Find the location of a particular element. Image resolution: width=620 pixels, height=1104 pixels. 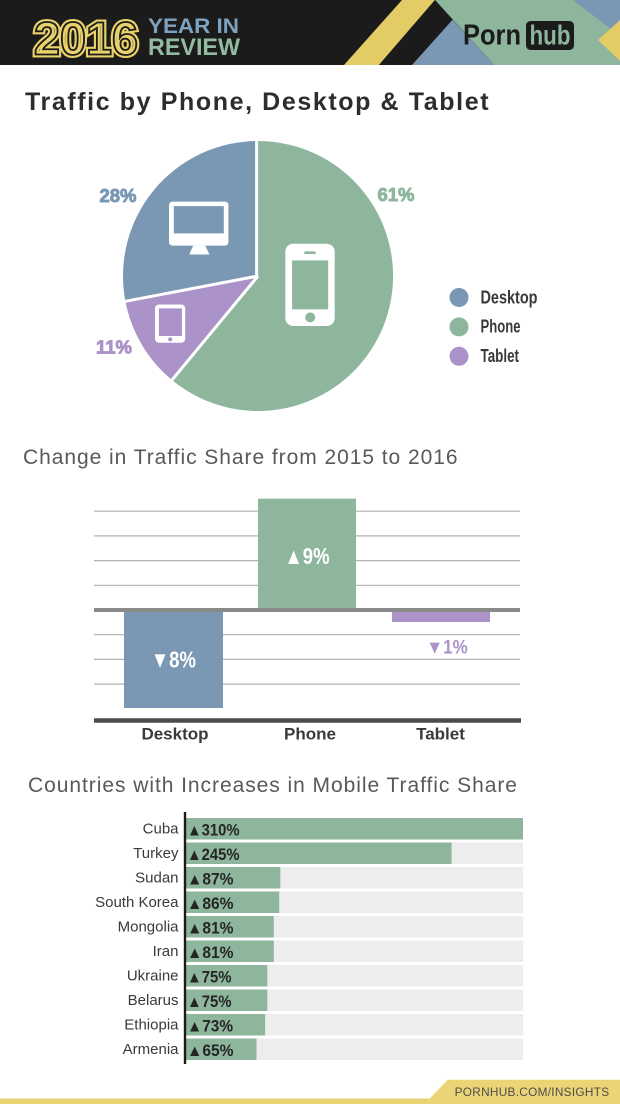

svg-text: Belarus is located at coordinates (153, 1000).